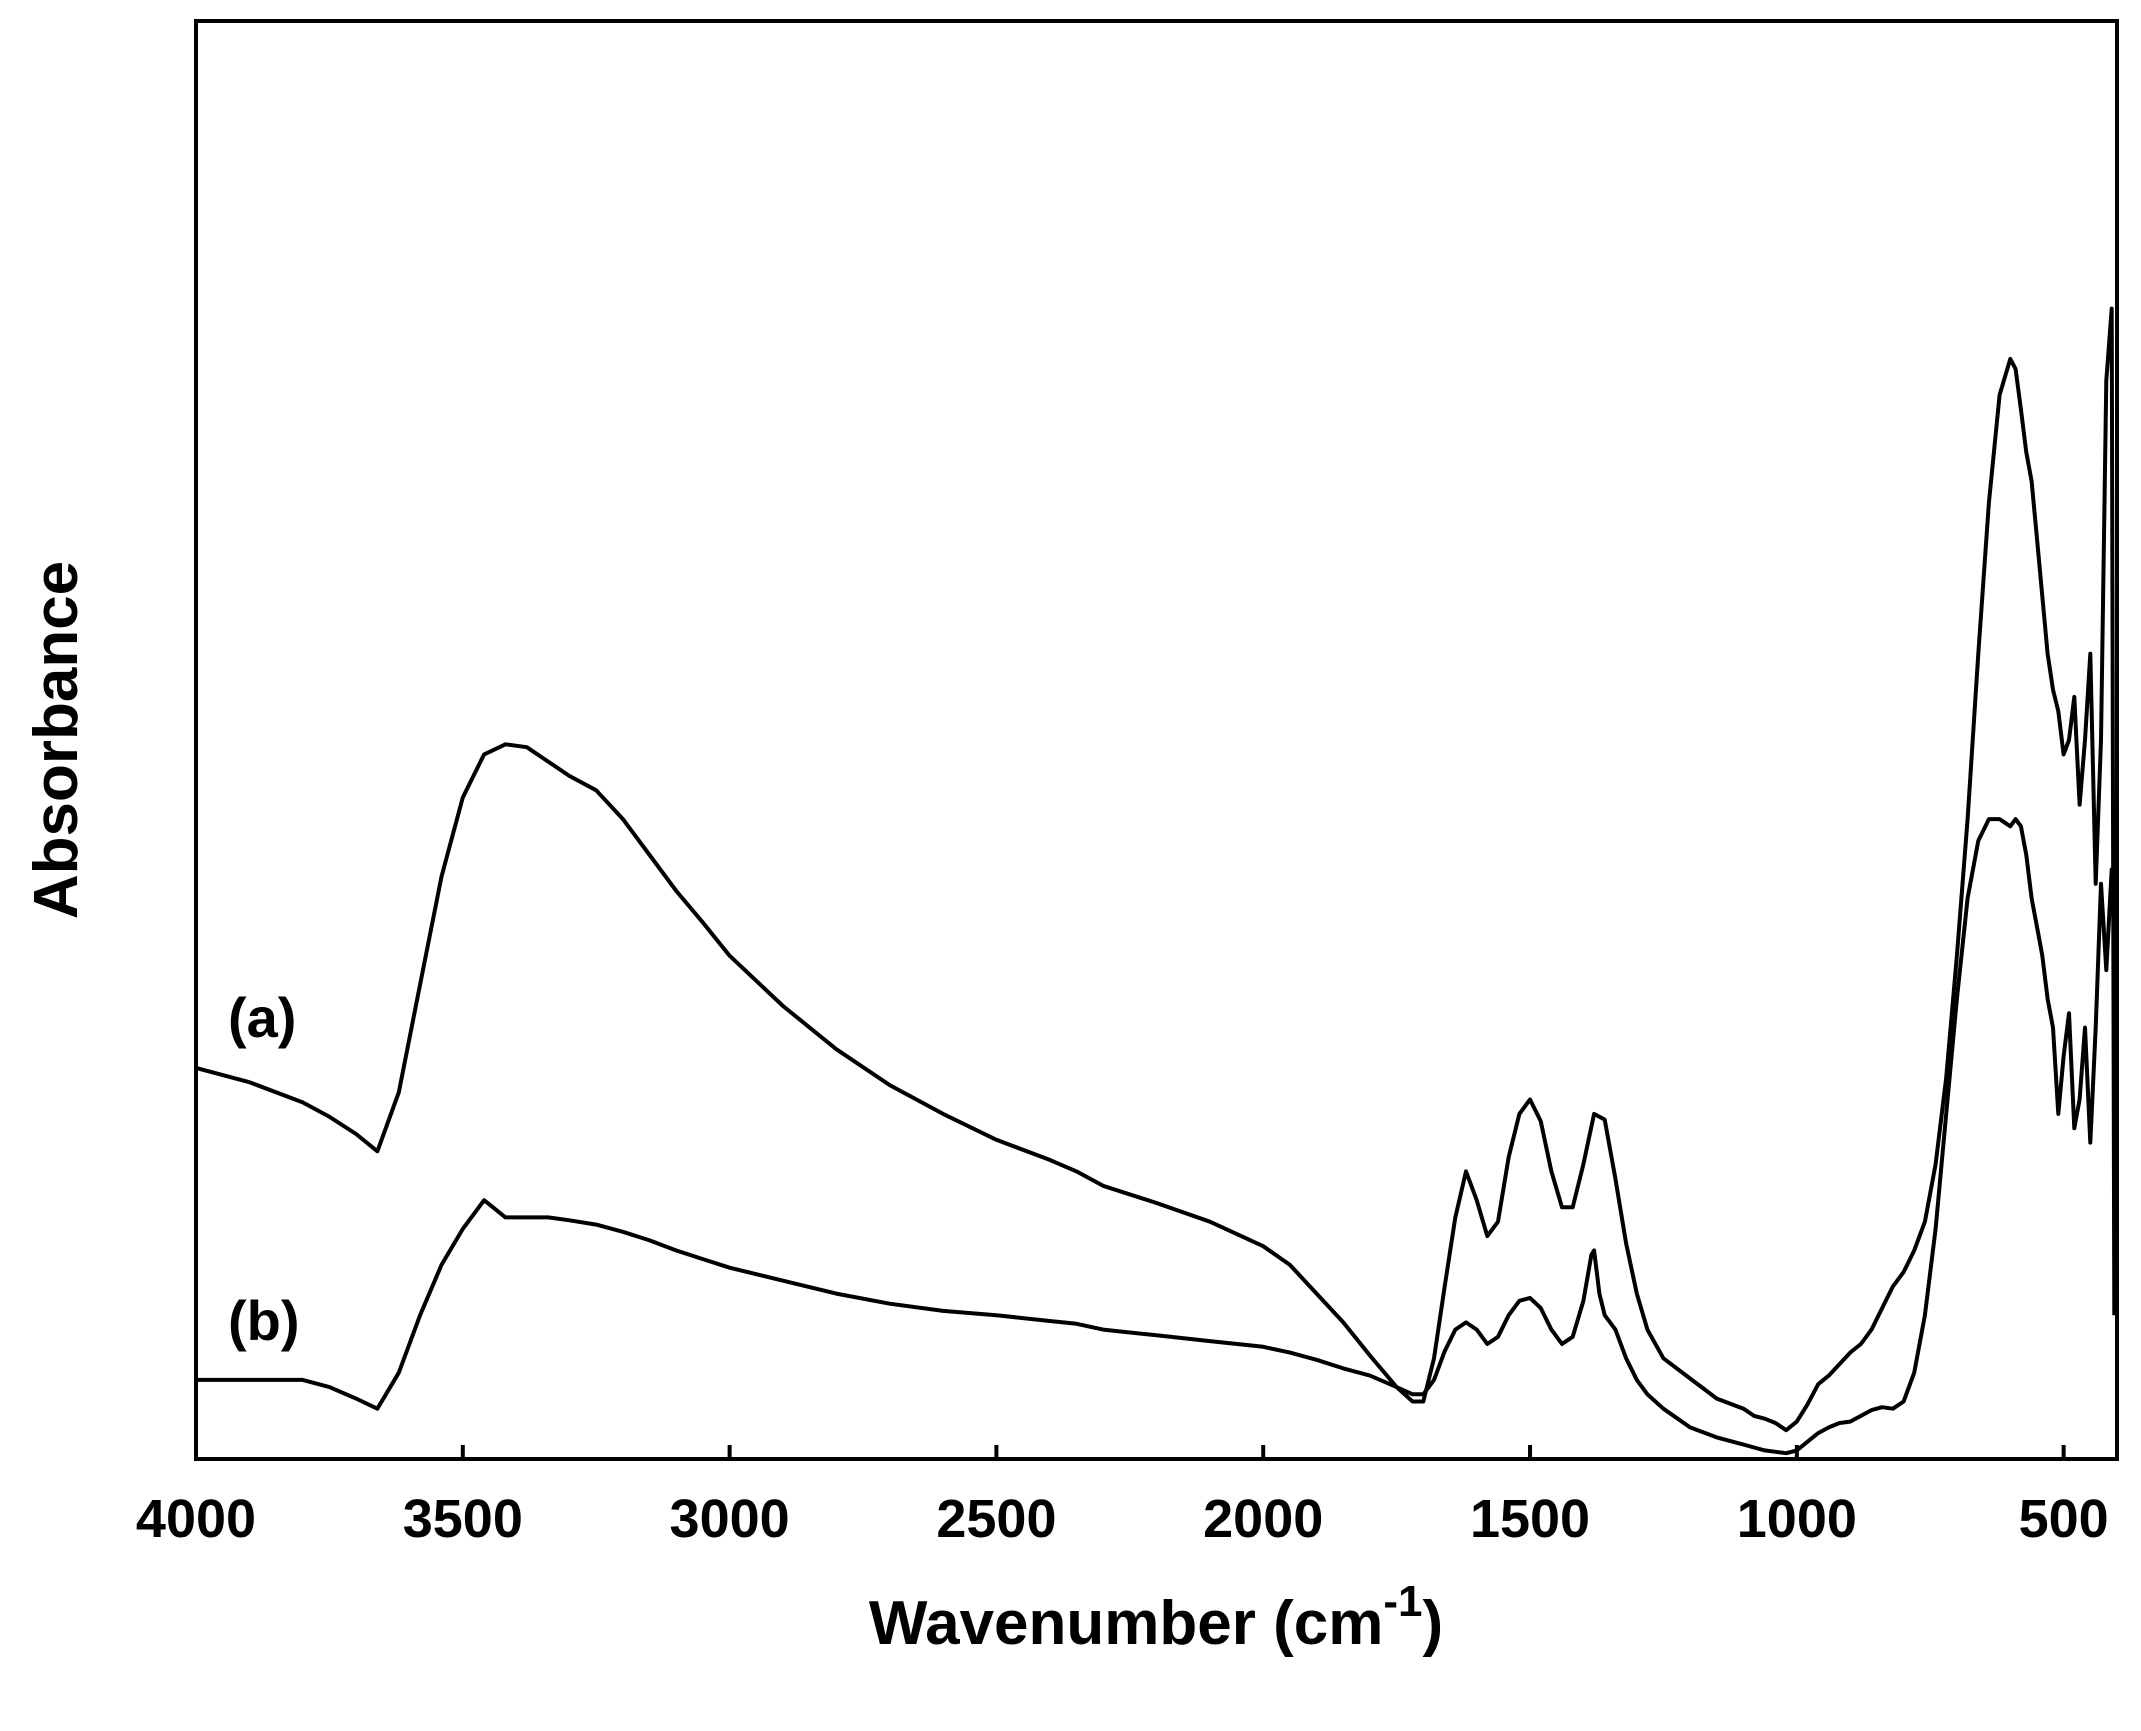  What do you see at coordinates (1126, 1623) in the screenshot?
I see `x-axis-title-main: Wavenumber (cm` at bounding box center [1126, 1623].